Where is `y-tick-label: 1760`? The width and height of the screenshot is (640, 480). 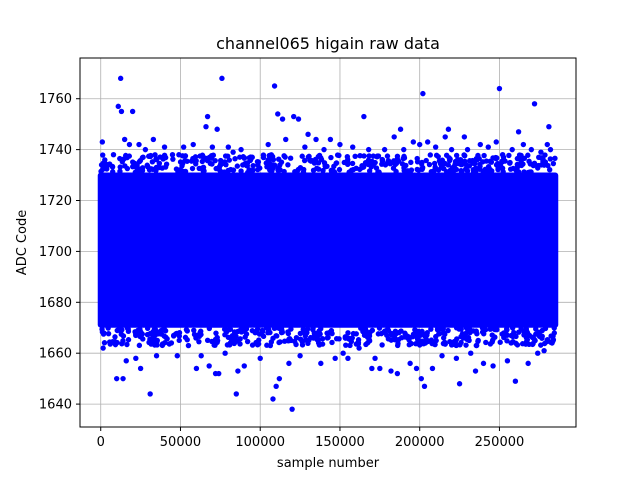
y-tick-label: 1760 is located at coordinates (55, 99).